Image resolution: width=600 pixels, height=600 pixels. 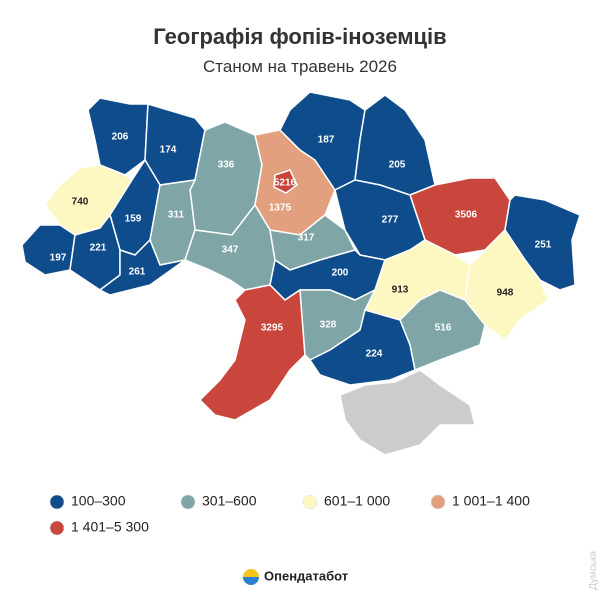 What do you see at coordinates (400, 290) in the screenshot?
I see `region-value: 913` at bounding box center [400, 290].